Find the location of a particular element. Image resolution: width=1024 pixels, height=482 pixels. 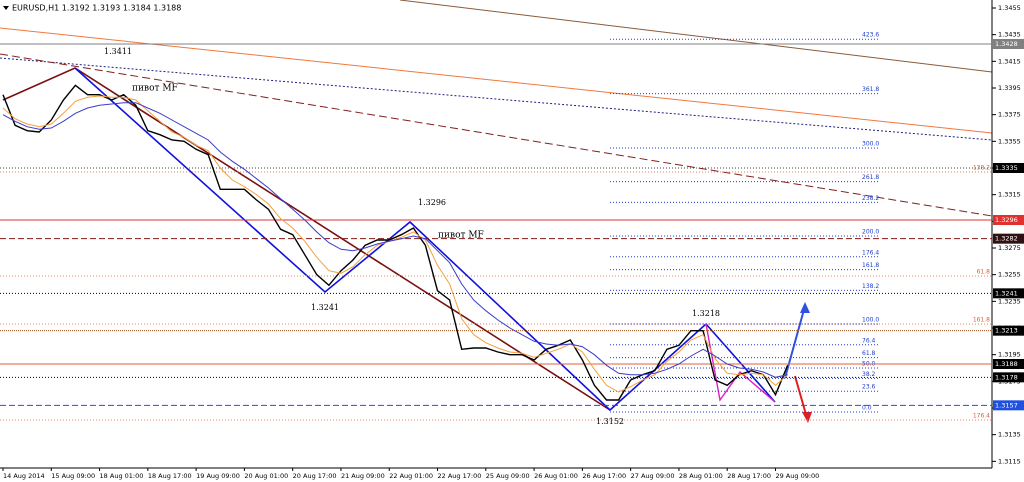

price-label: 1.3188 is located at coordinates (1006, 364).